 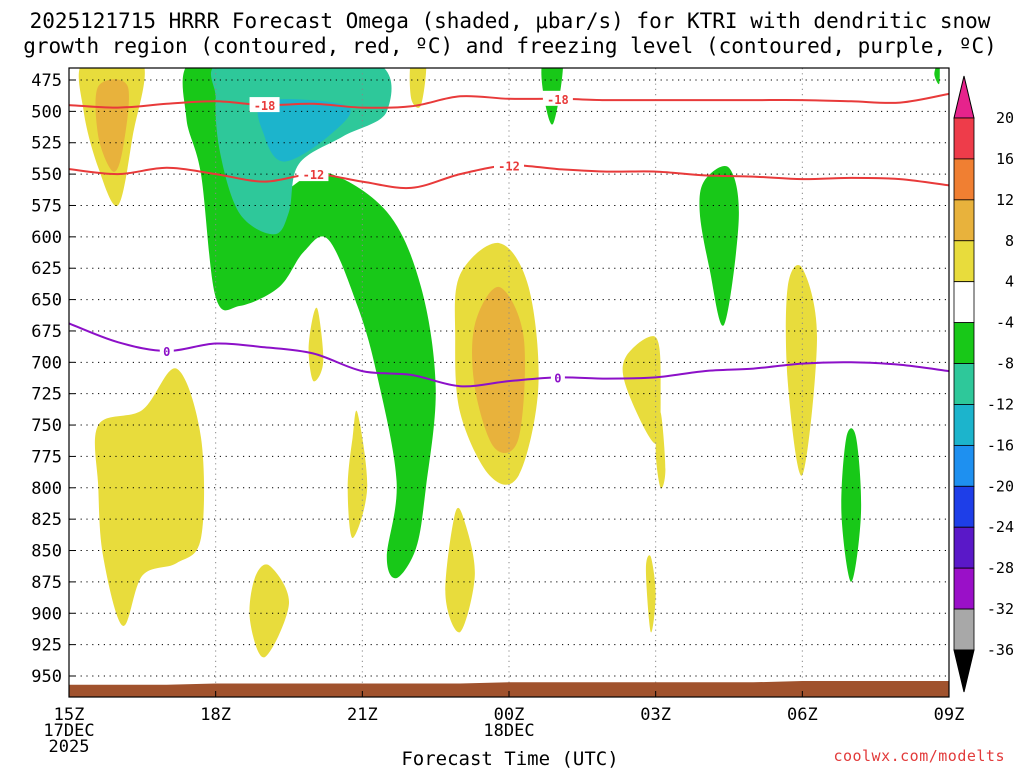 I want to click on colorbar-label: -24, so click(x=1000, y=527).